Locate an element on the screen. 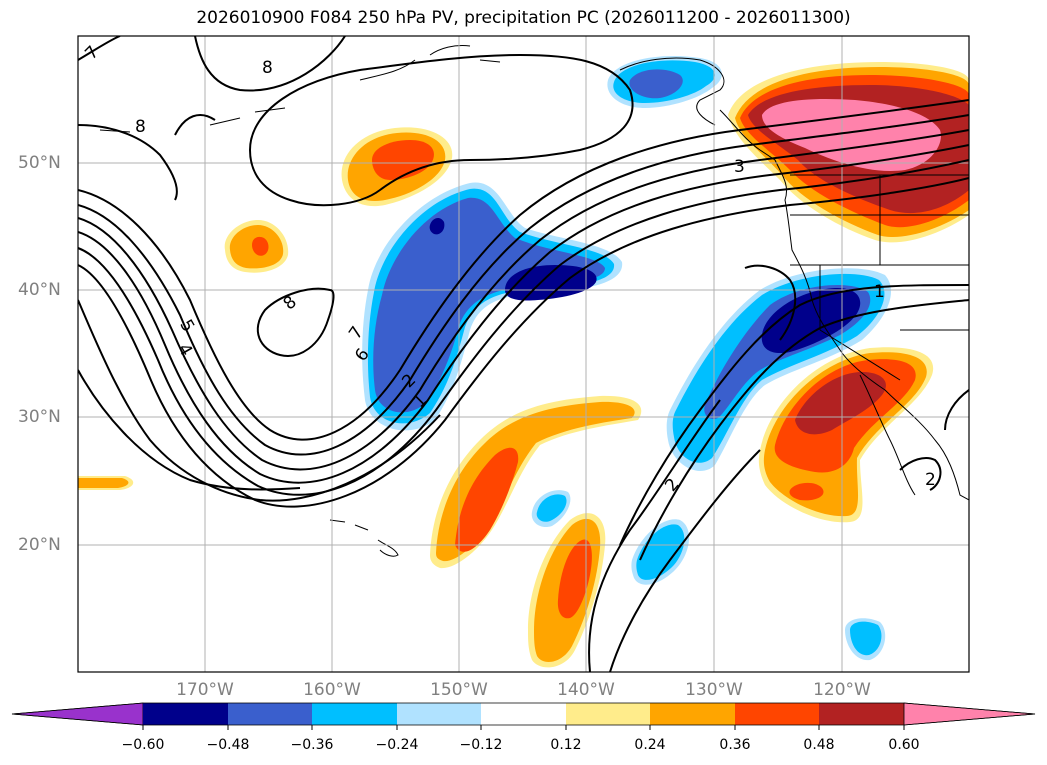 This screenshot has height=765, width=1047. colorbar-tick-label: −0.12 is located at coordinates (481, 745).